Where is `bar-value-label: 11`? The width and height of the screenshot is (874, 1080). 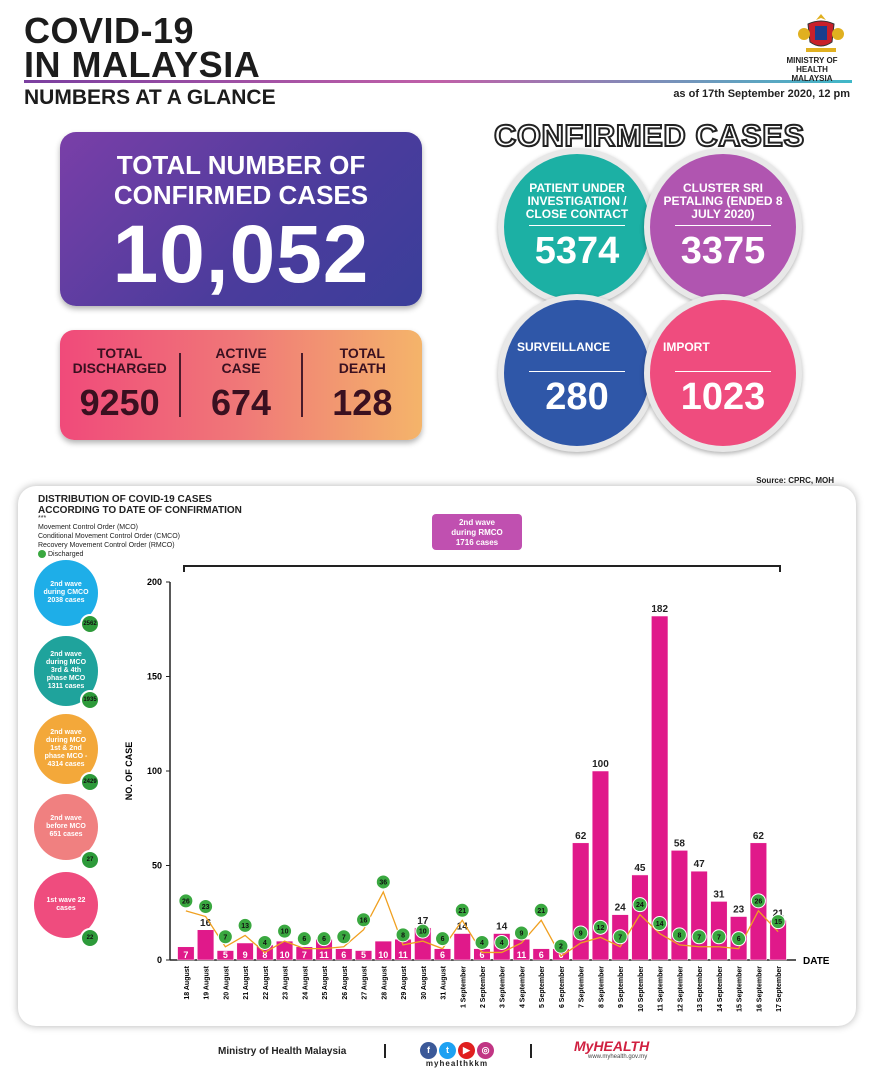
bar-value-label: 11 is located at coordinates (522, 955).